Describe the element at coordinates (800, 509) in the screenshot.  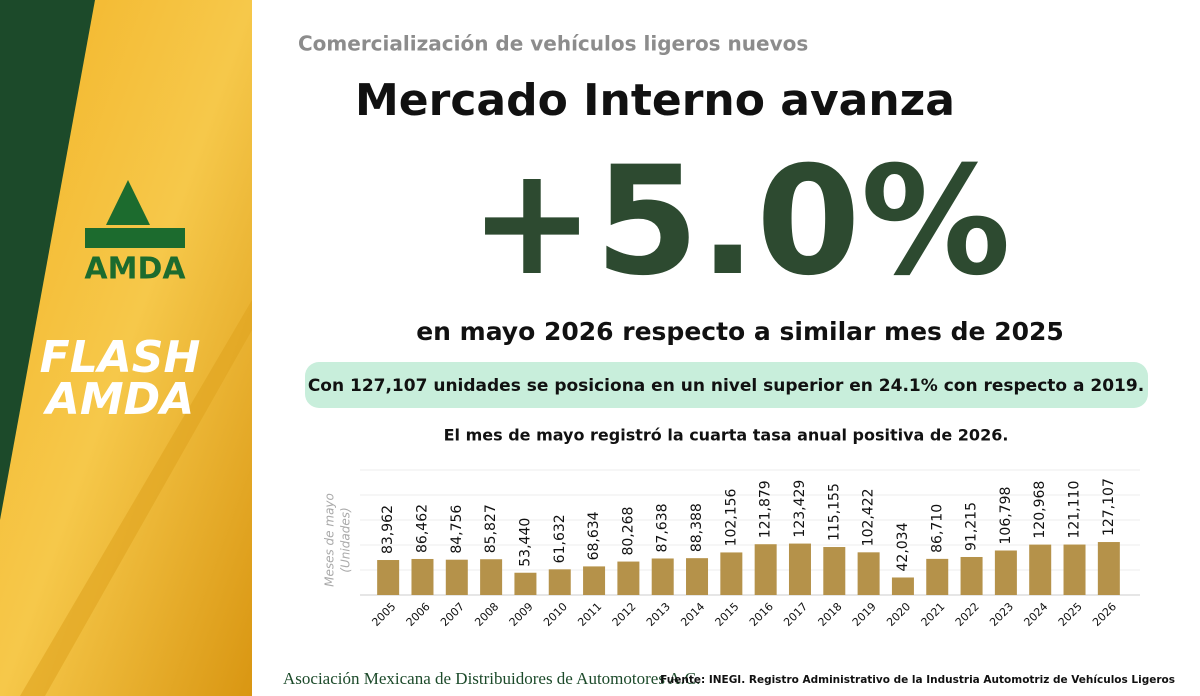
I see `value-label: 123,429` at that location.